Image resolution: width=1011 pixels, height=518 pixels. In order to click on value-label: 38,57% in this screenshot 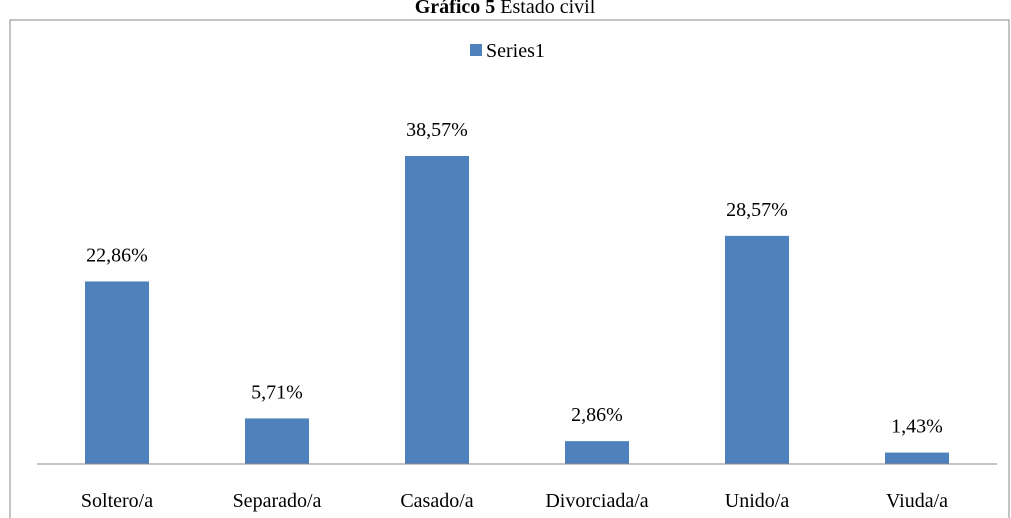, I will do `click(437, 130)`.